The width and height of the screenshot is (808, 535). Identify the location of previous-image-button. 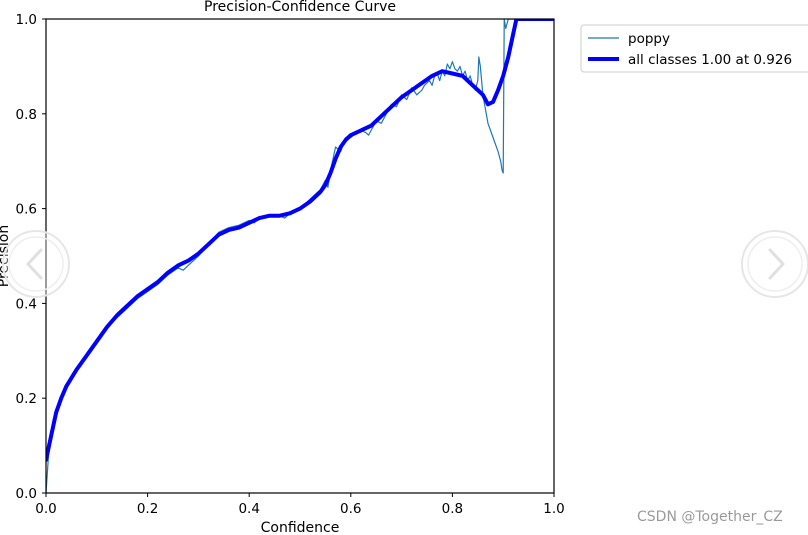
(36, 264).